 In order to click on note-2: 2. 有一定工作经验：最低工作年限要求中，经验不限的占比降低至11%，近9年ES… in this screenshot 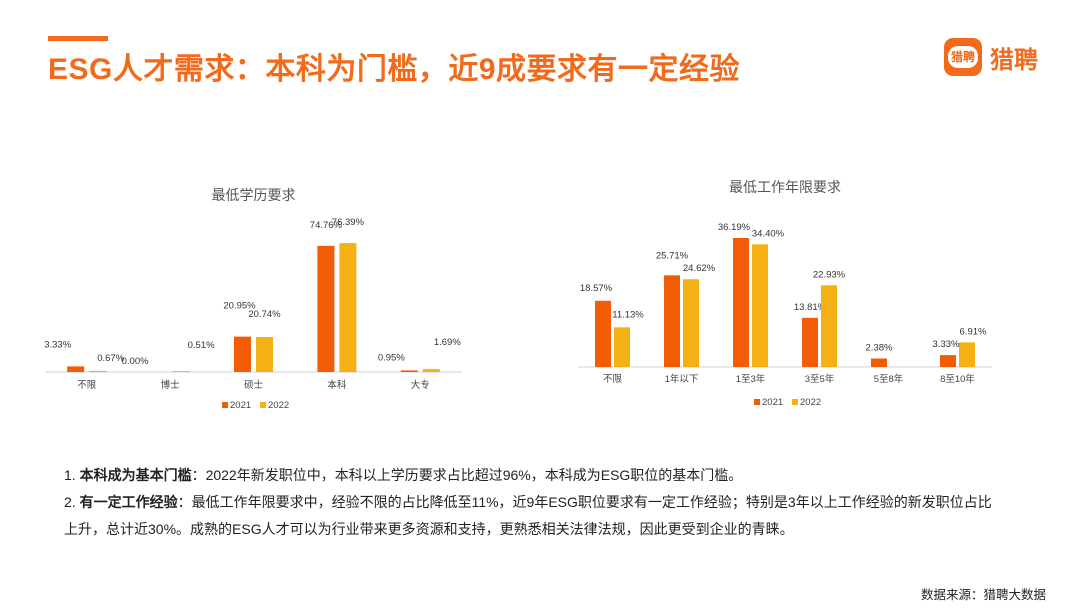, I will do `click(534, 516)`.